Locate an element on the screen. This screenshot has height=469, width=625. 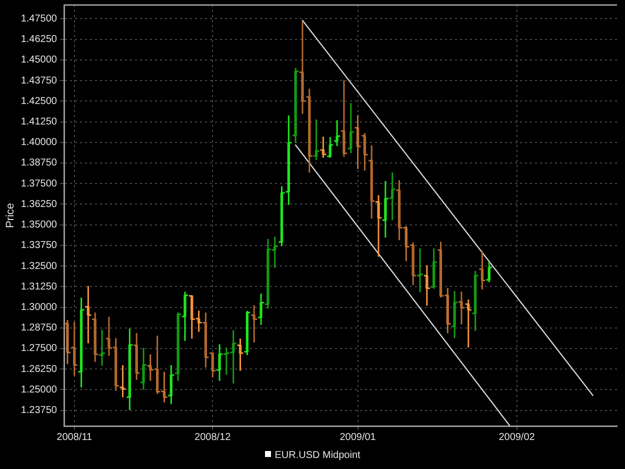
y-tick-label: 1.46250 is located at coordinates (39, 40).